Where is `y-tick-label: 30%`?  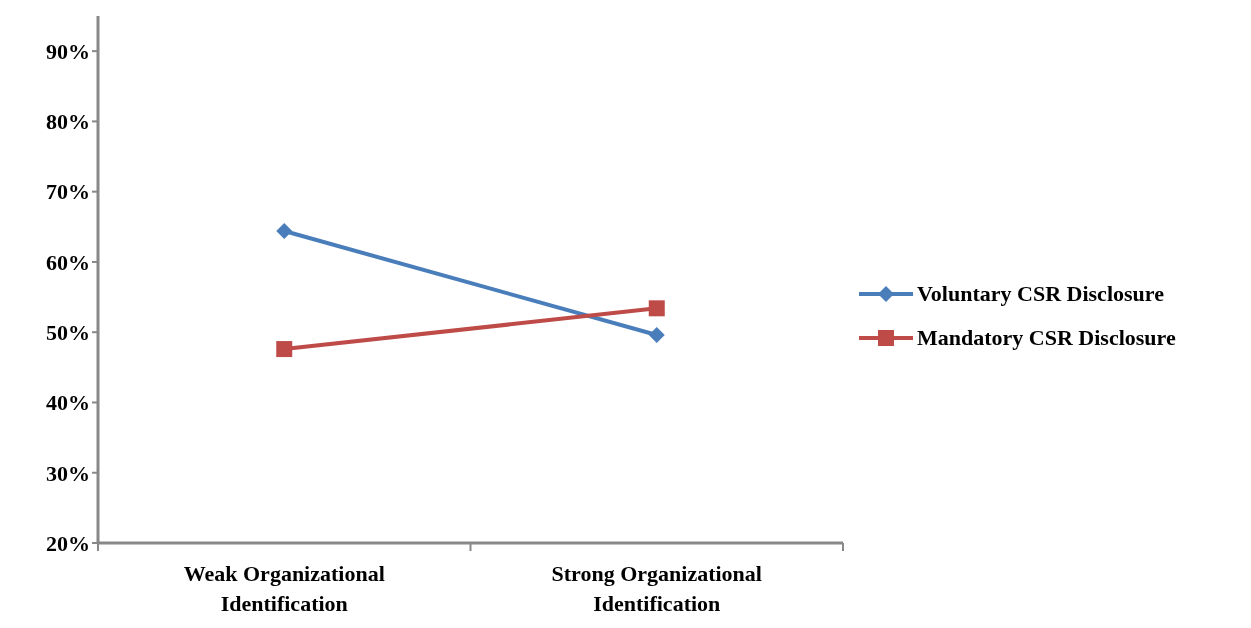 y-tick-label: 30% is located at coordinates (68, 473).